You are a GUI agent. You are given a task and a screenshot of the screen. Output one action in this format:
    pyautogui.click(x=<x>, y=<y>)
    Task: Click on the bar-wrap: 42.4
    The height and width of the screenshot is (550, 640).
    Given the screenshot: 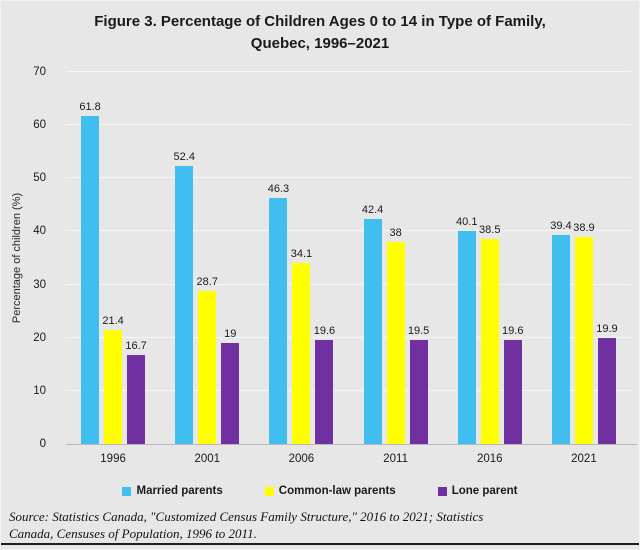 What is the action you would take?
    pyautogui.click(x=372, y=258)
    